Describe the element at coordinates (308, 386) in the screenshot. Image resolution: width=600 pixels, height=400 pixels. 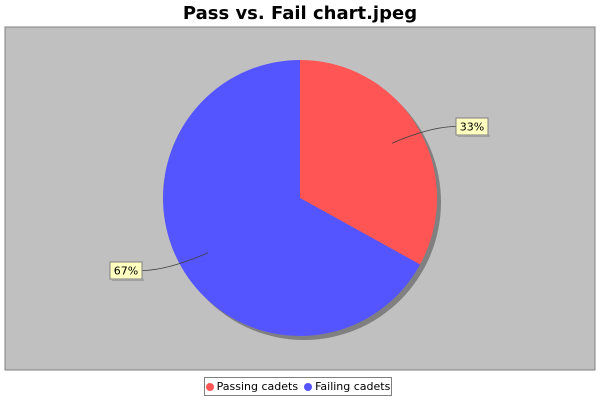
I see `legend-swatch-failing` at that location.